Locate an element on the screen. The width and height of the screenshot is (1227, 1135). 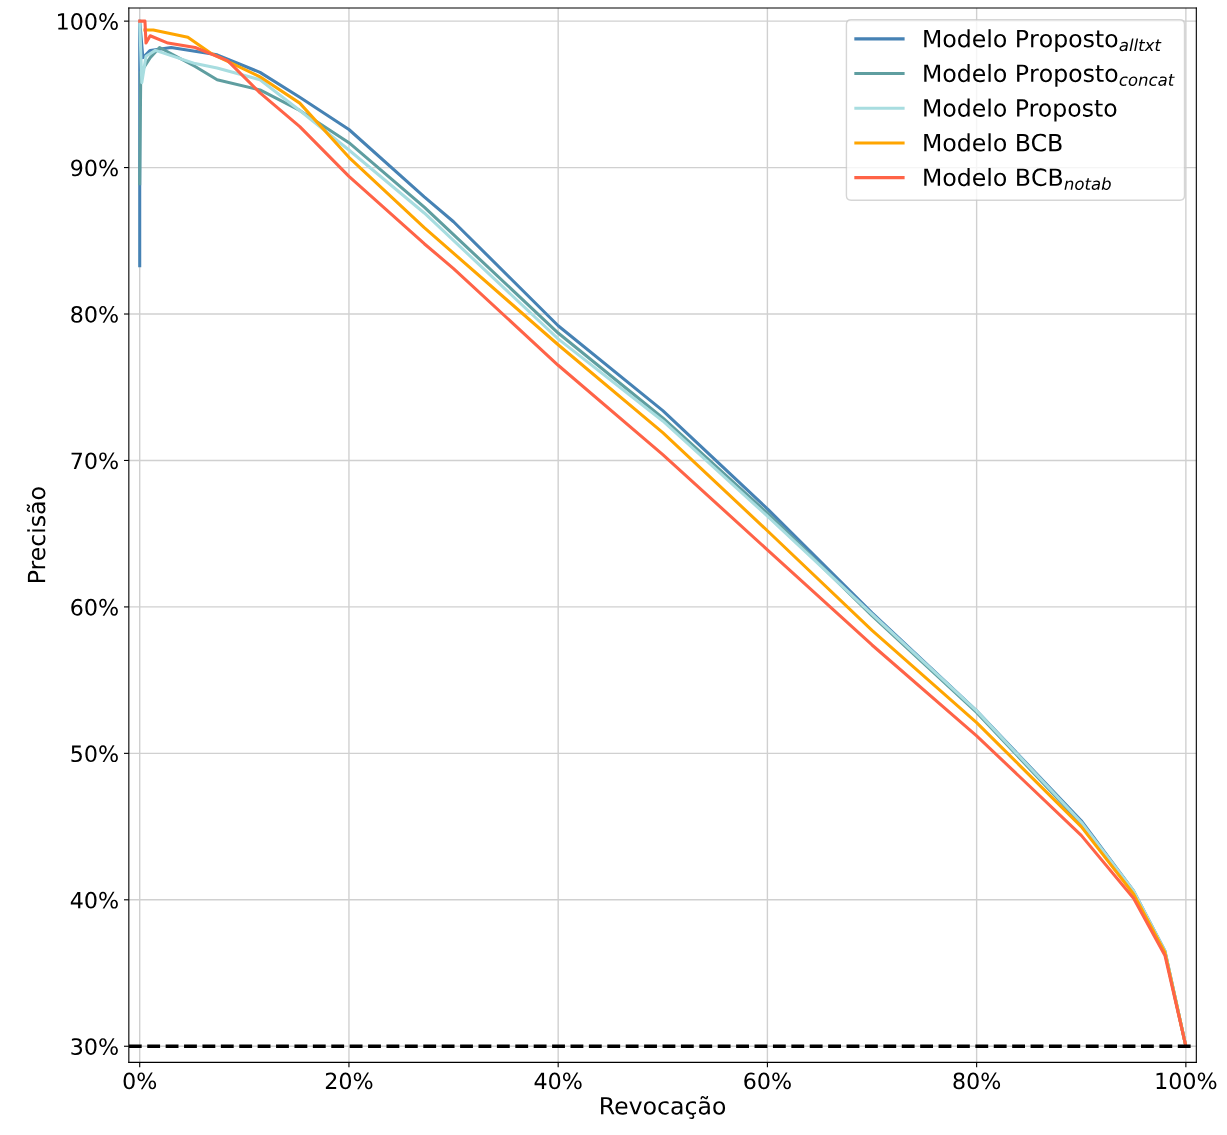
y-tick-label: 50% is located at coordinates (94, 754).